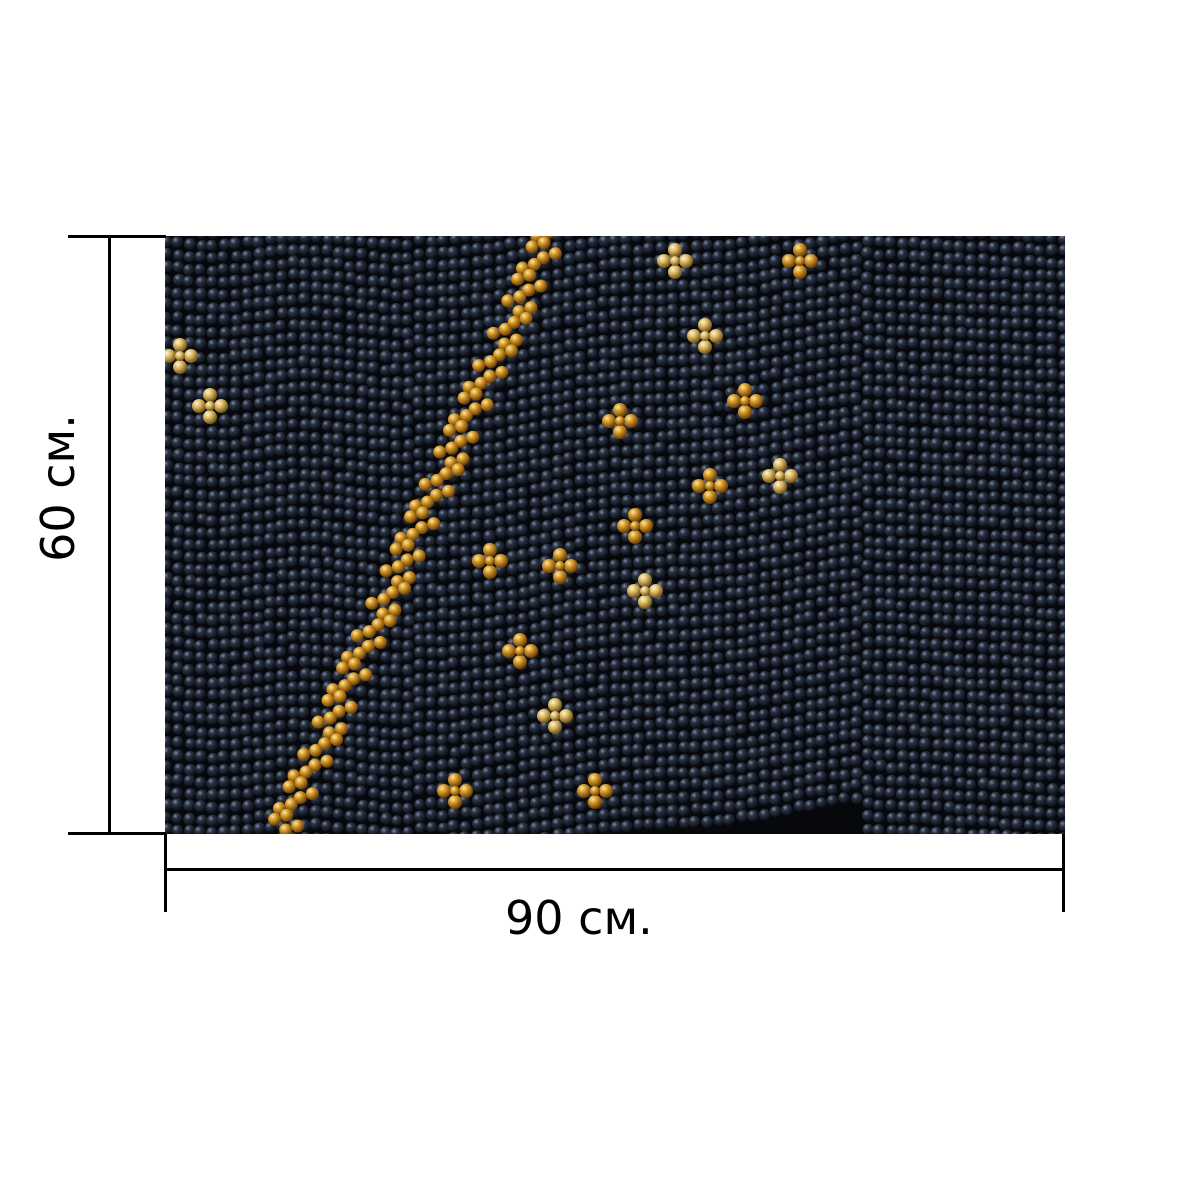 The height and width of the screenshot is (1200, 1200). I want to click on width-dimension-line, so click(615, 869).